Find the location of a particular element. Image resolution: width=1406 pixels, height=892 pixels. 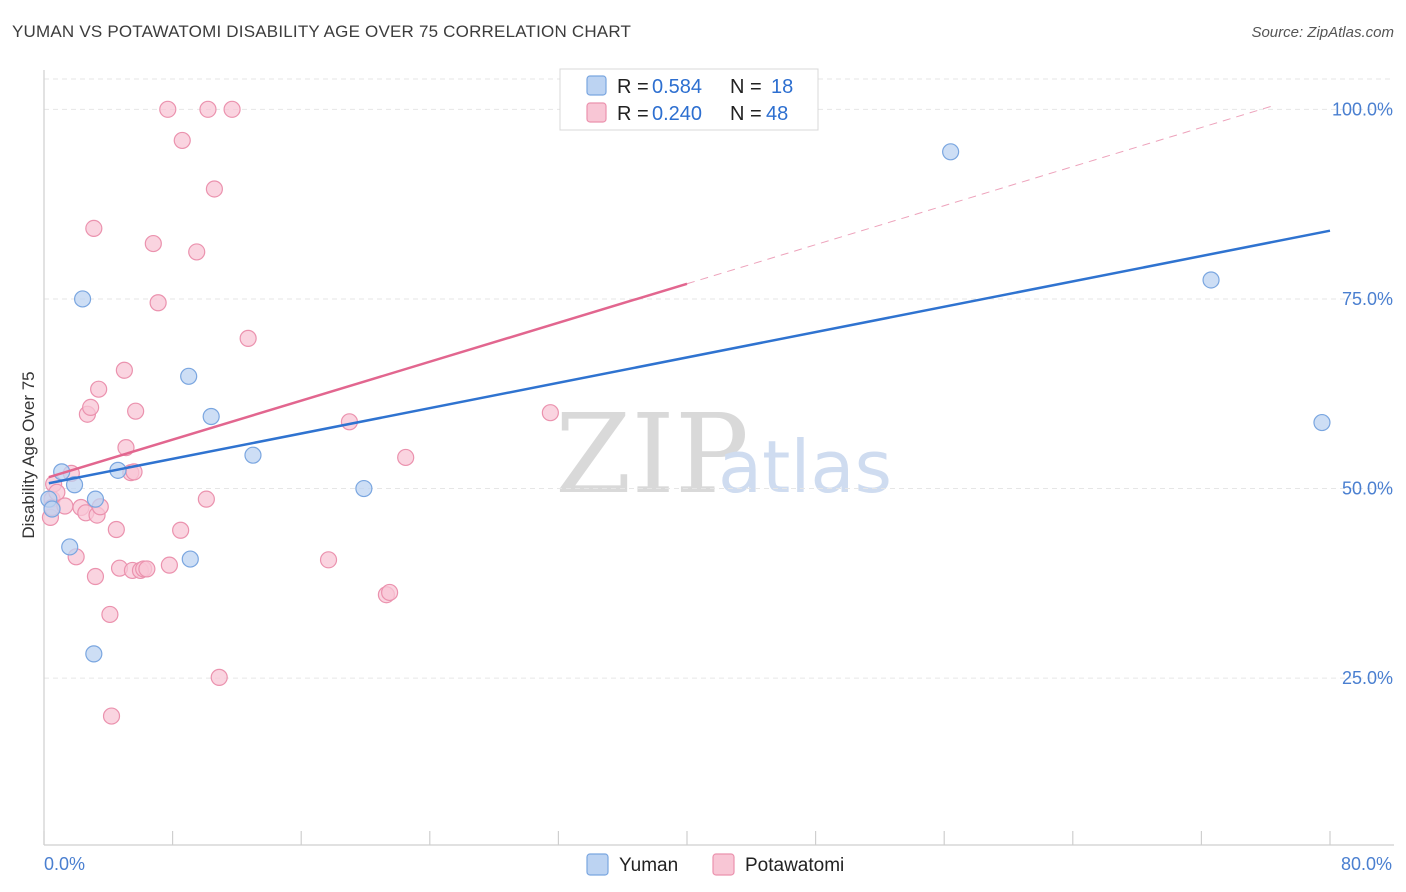

source-label: Source: ZipAtlas.com is located at coordinates (1322, 32).